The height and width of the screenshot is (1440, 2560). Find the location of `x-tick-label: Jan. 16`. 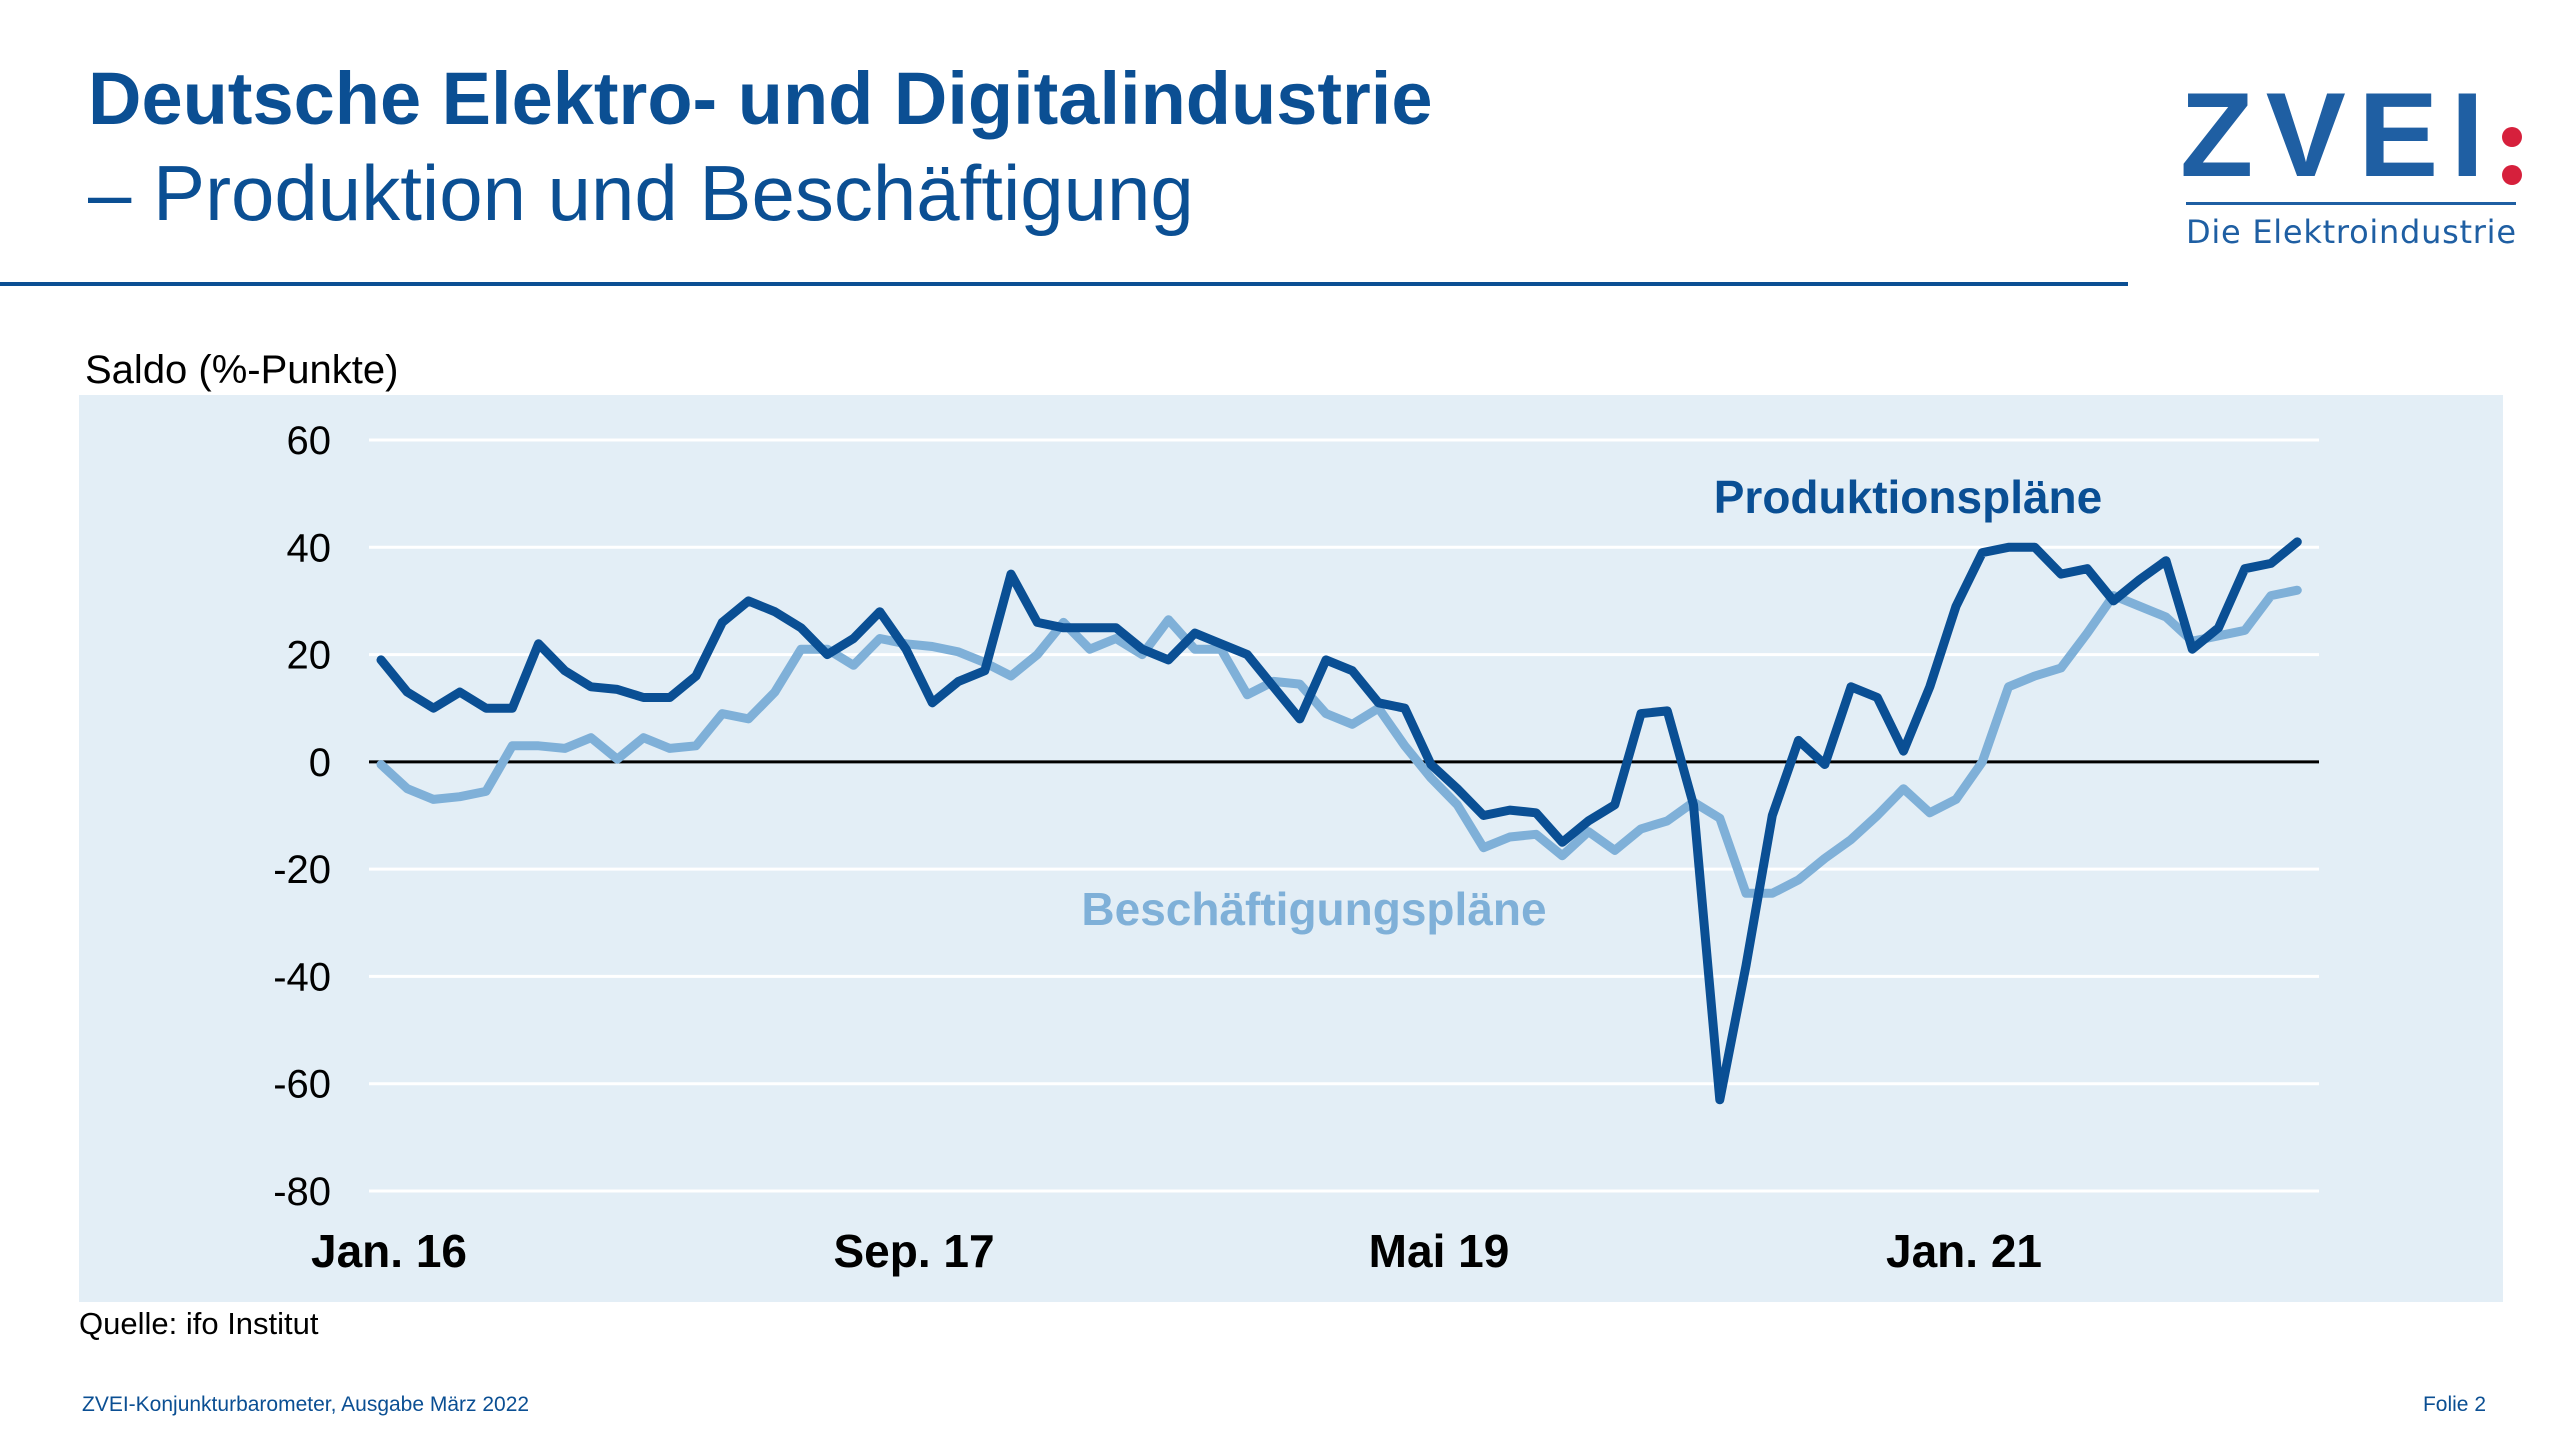

x-tick-label: Jan. 16 is located at coordinates (389, 1251).